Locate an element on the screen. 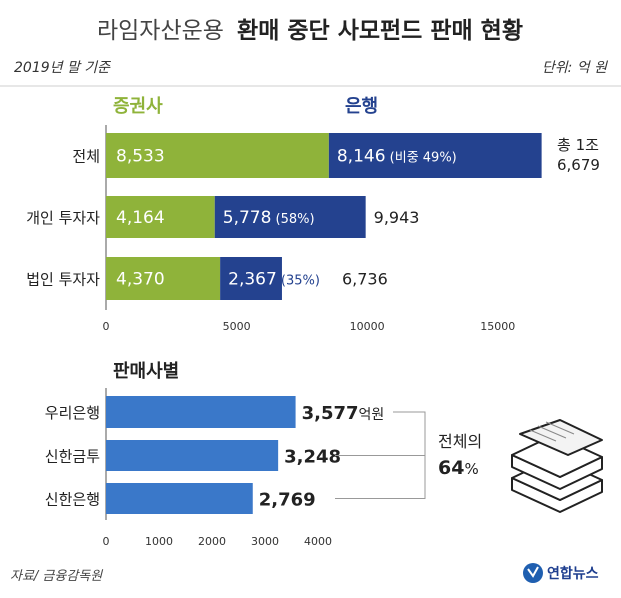  value-label: 3,248 is located at coordinates (312, 457).